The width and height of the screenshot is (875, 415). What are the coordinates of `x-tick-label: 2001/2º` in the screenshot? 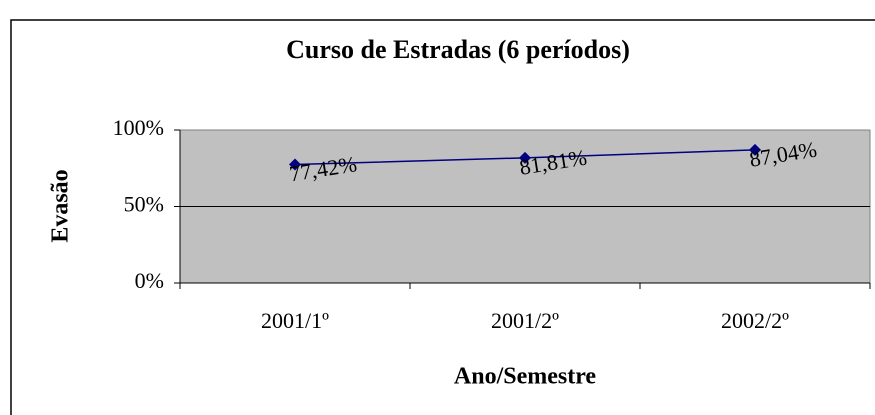 It's located at (525, 320).